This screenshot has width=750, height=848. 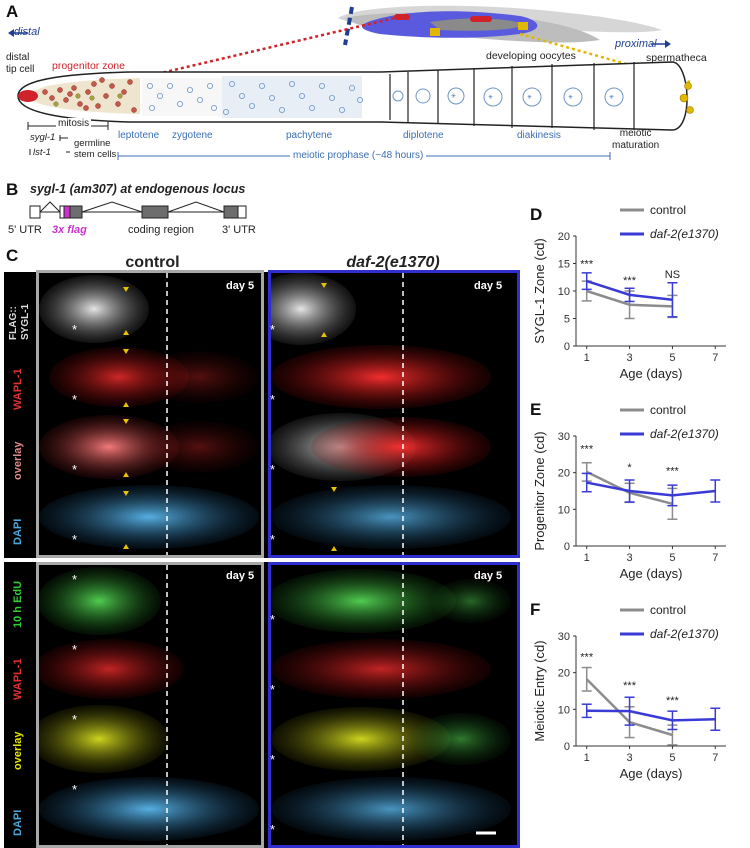 What do you see at coordinates (488, 286) in the screenshot?
I see `day-label-daf2-top: day 5` at bounding box center [488, 286].